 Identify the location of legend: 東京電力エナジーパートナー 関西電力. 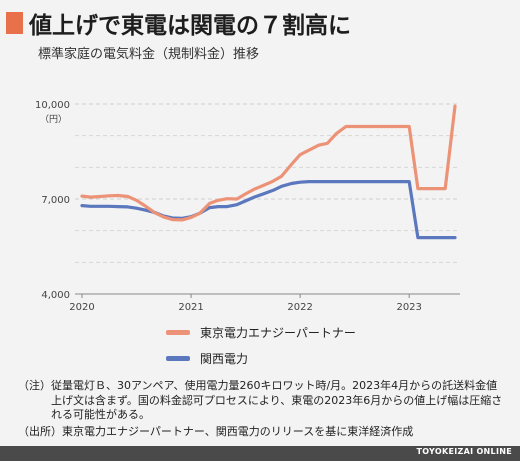
(261, 348).